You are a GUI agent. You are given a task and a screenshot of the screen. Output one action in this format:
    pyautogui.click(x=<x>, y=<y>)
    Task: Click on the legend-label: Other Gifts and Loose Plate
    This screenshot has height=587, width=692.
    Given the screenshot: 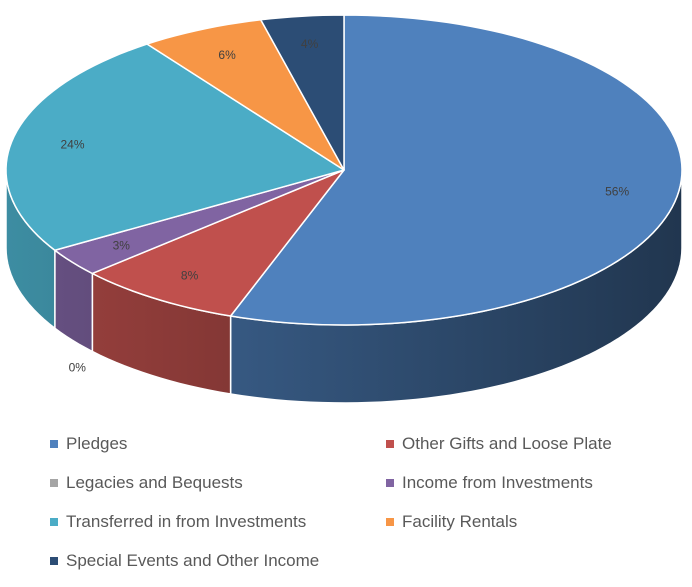 What is the action you would take?
    pyautogui.click(x=507, y=443)
    